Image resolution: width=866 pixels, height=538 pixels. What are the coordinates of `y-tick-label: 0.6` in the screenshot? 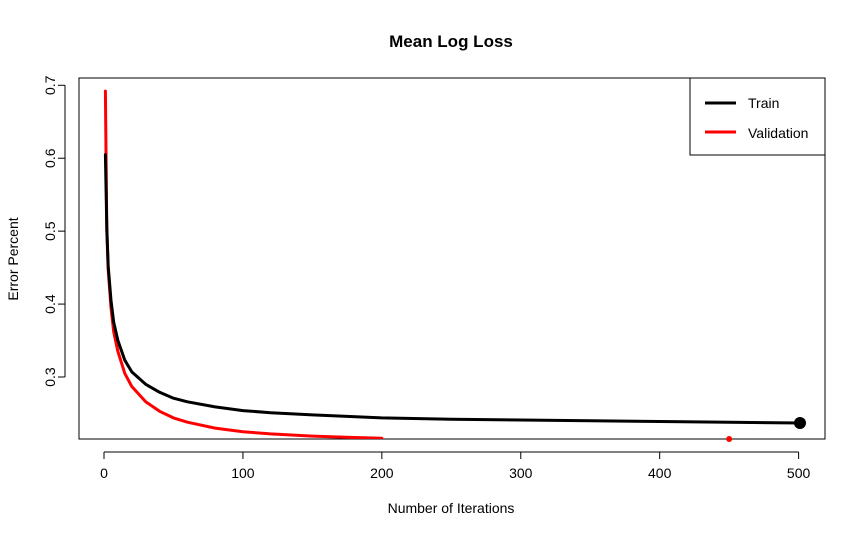 It's located at (50, 158).